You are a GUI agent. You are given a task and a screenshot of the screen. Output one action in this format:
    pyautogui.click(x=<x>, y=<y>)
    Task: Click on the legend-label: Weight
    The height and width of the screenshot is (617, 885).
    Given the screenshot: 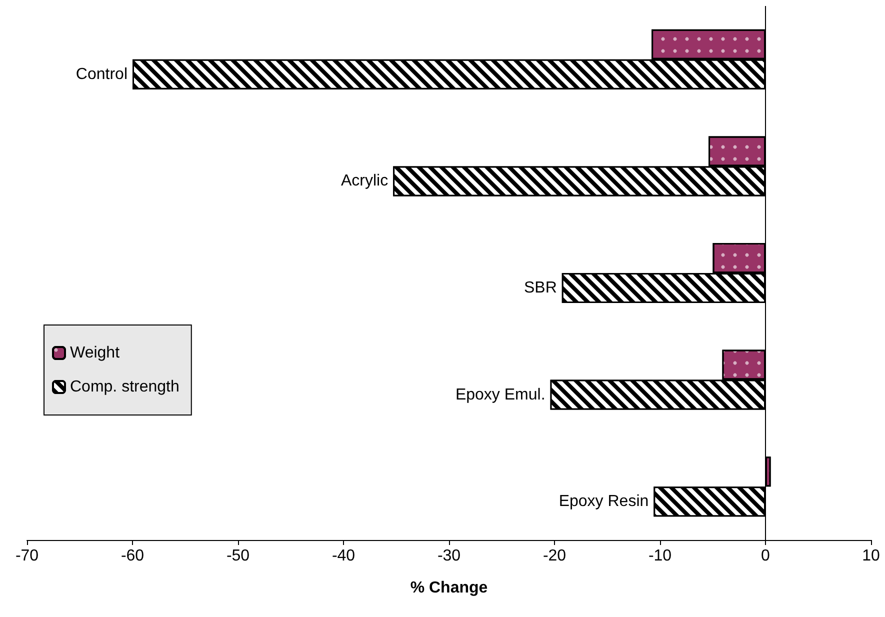 What is the action you would take?
    pyautogui.click(x=95, y=353)
    